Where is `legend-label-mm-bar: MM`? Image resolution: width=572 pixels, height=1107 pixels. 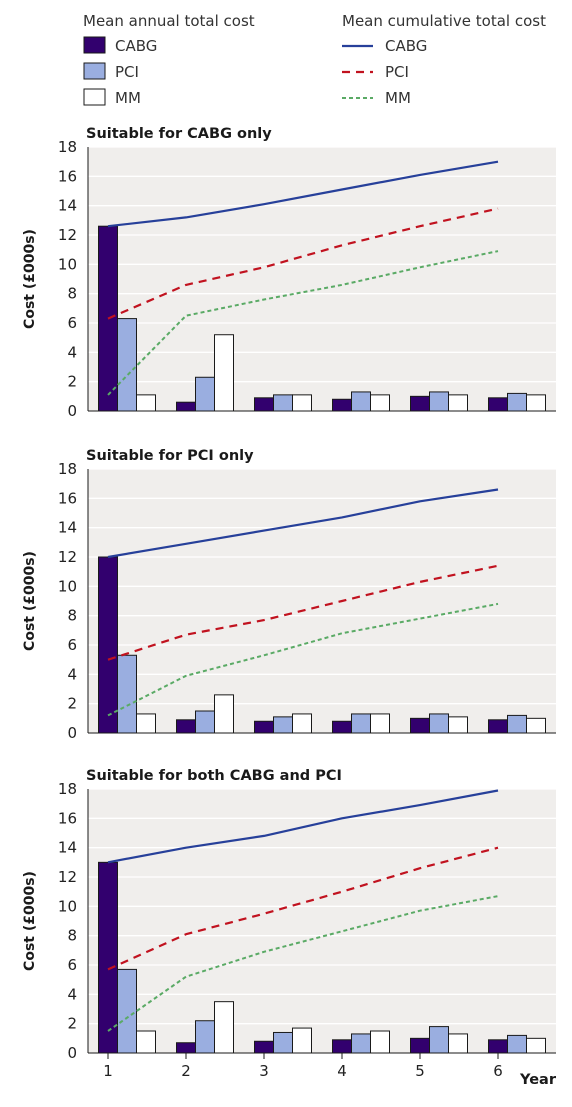 legend-label-mm-bar: MM is located at coordinates (128, 98).